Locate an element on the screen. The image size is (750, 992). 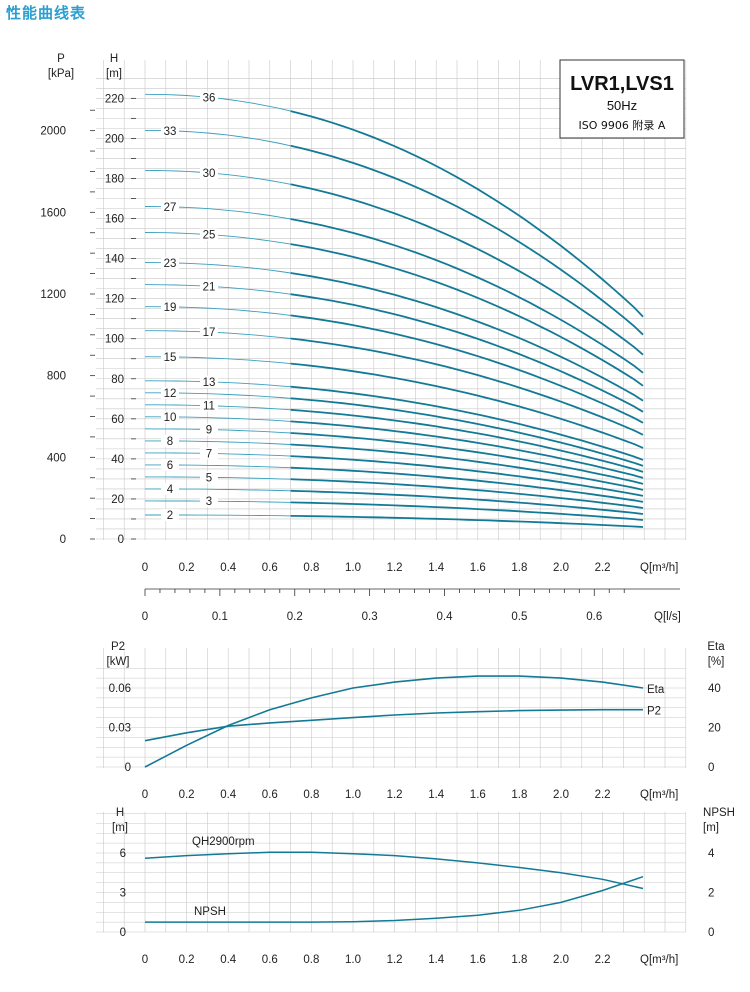
head-x-tick-label: 0.6 is located at coordinates (270, 568).